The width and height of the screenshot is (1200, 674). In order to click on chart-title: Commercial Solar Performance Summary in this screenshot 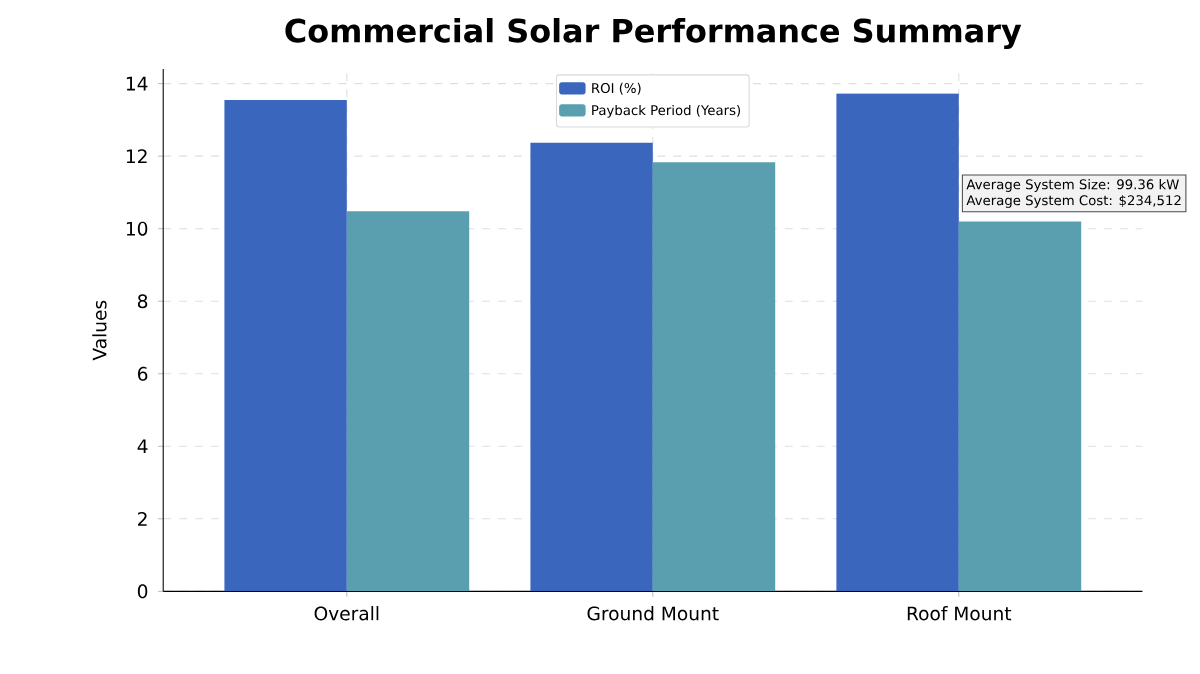, I will do `click(653, 34)`.